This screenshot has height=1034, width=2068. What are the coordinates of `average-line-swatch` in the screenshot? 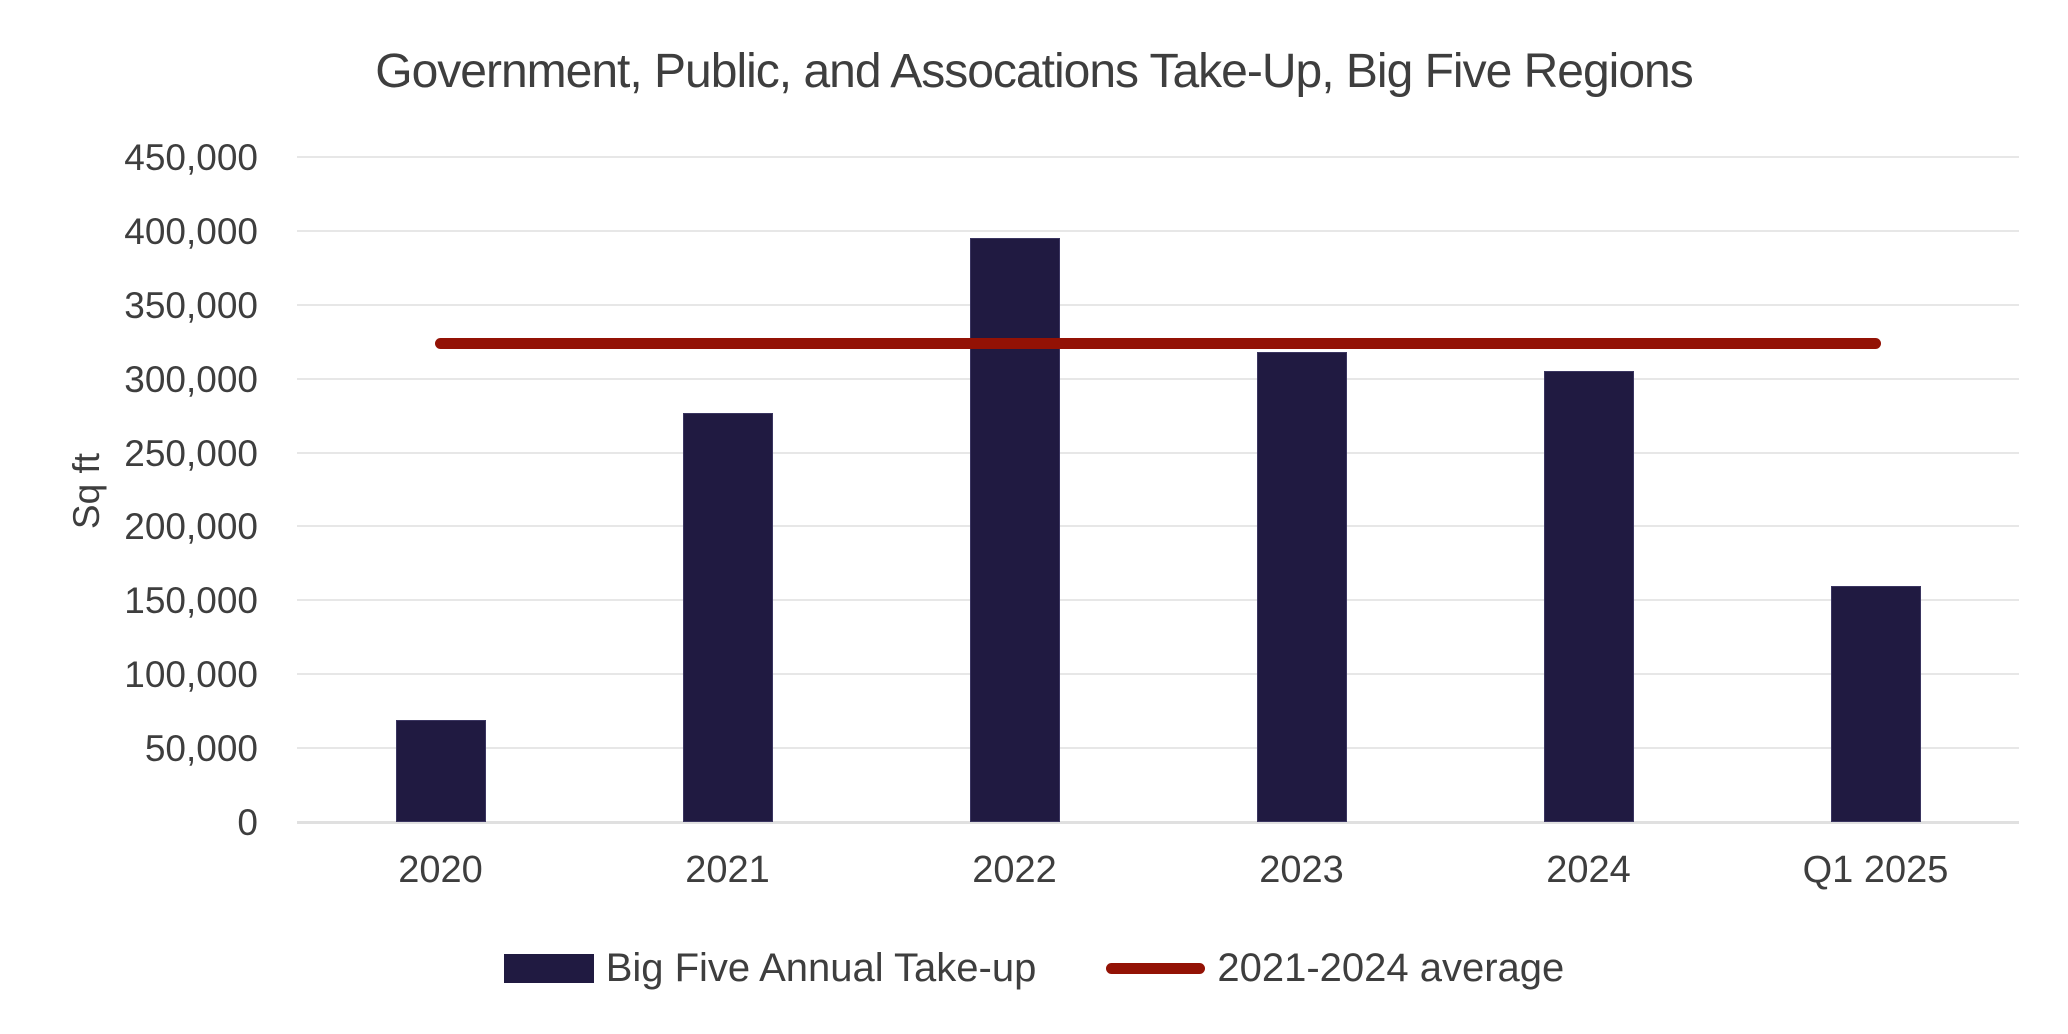 It's located at (1156, 968).